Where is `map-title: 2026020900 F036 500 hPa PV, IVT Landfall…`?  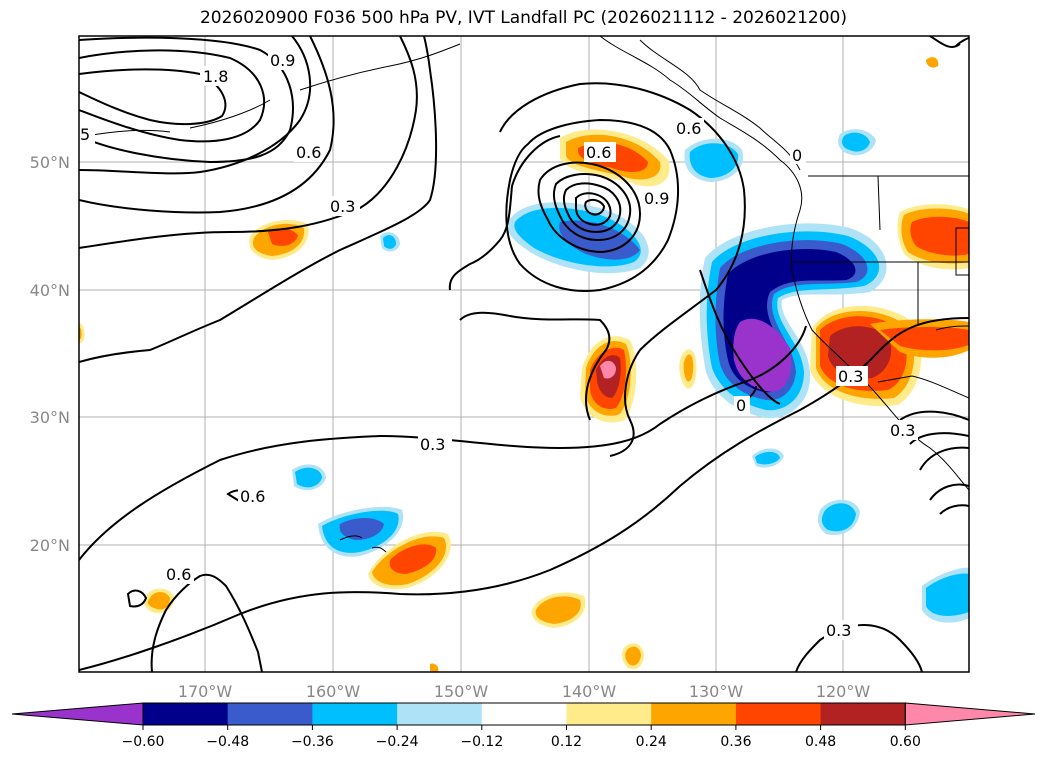
map-title: 2026020900 F036 500 hPa PV, IVT Landfall… is located at coordinates (523, 18).